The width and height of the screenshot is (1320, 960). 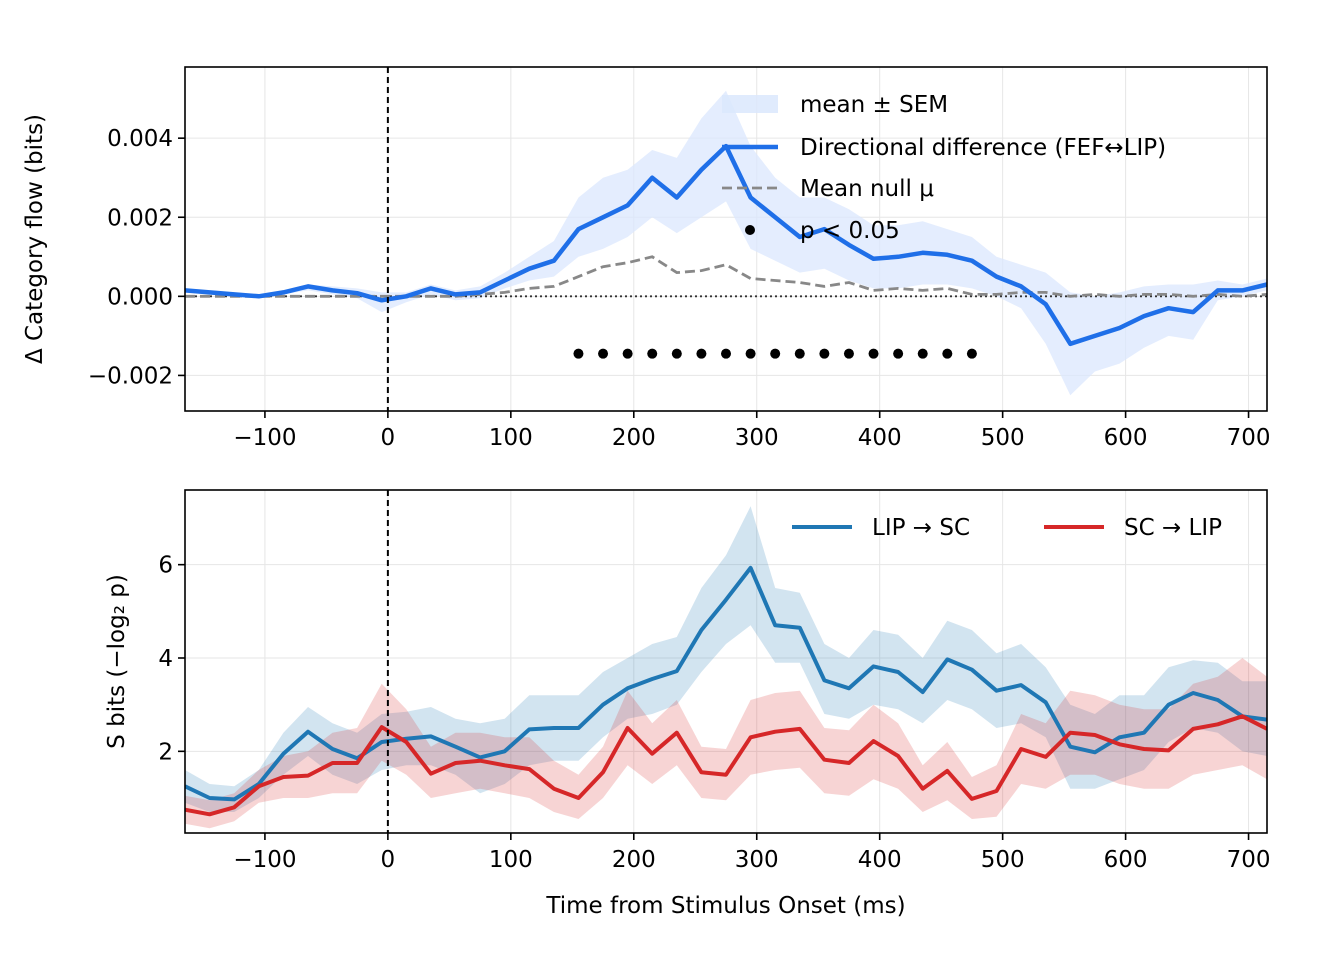 What do you see at coordinates (140, 297) in the screenshot?
I see `y-tick-label-1: 0.000` at bounding box center [140, 297].